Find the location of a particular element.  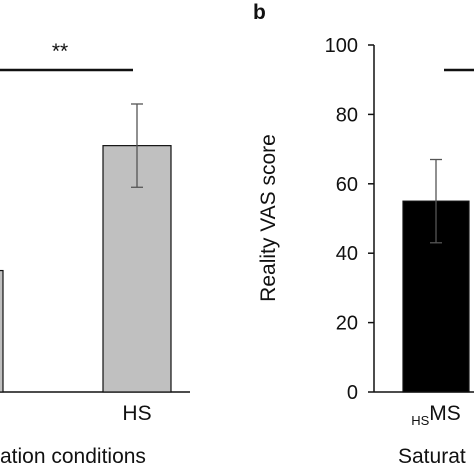

panel-b-y-tick-label-0: 0 is located at coordinates (352, 393).